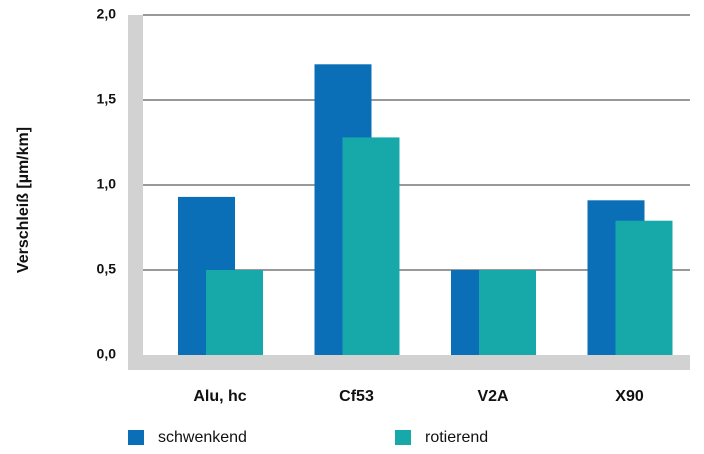 This screenshot has height=454, width=704. What do you see at coordinates (629, 396) in the screenshot?
I see `x-tick-label: X90` at bounding box center [629, 396].